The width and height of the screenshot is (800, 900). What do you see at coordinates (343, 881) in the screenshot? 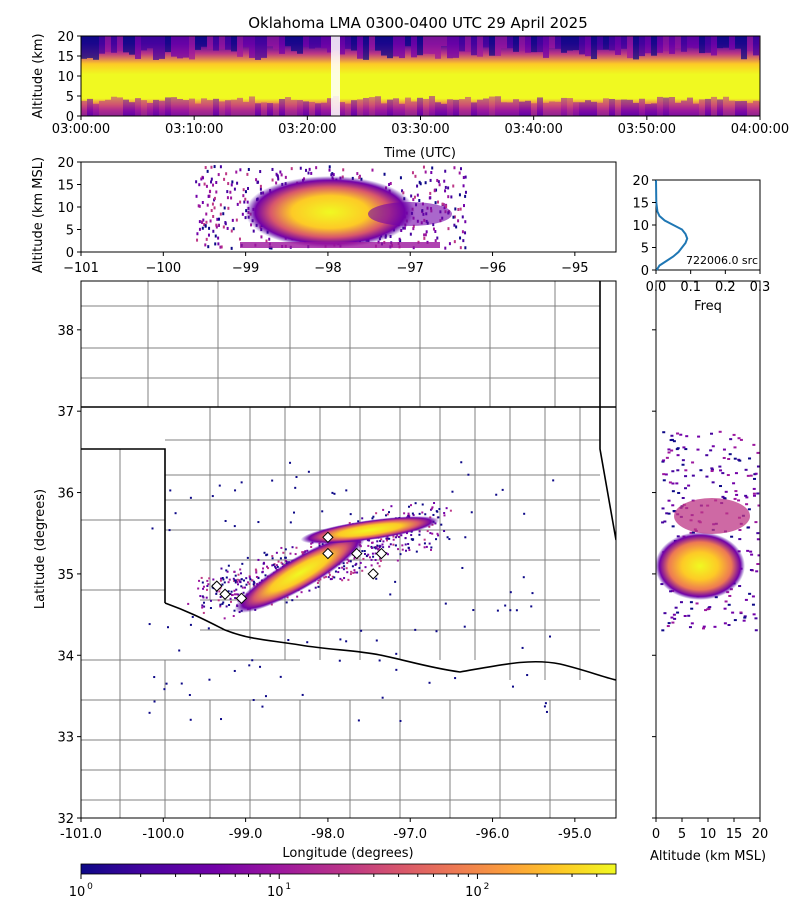
I see `colorbar: 10 0 10 1 10 2` at bounding box center [343, 881].